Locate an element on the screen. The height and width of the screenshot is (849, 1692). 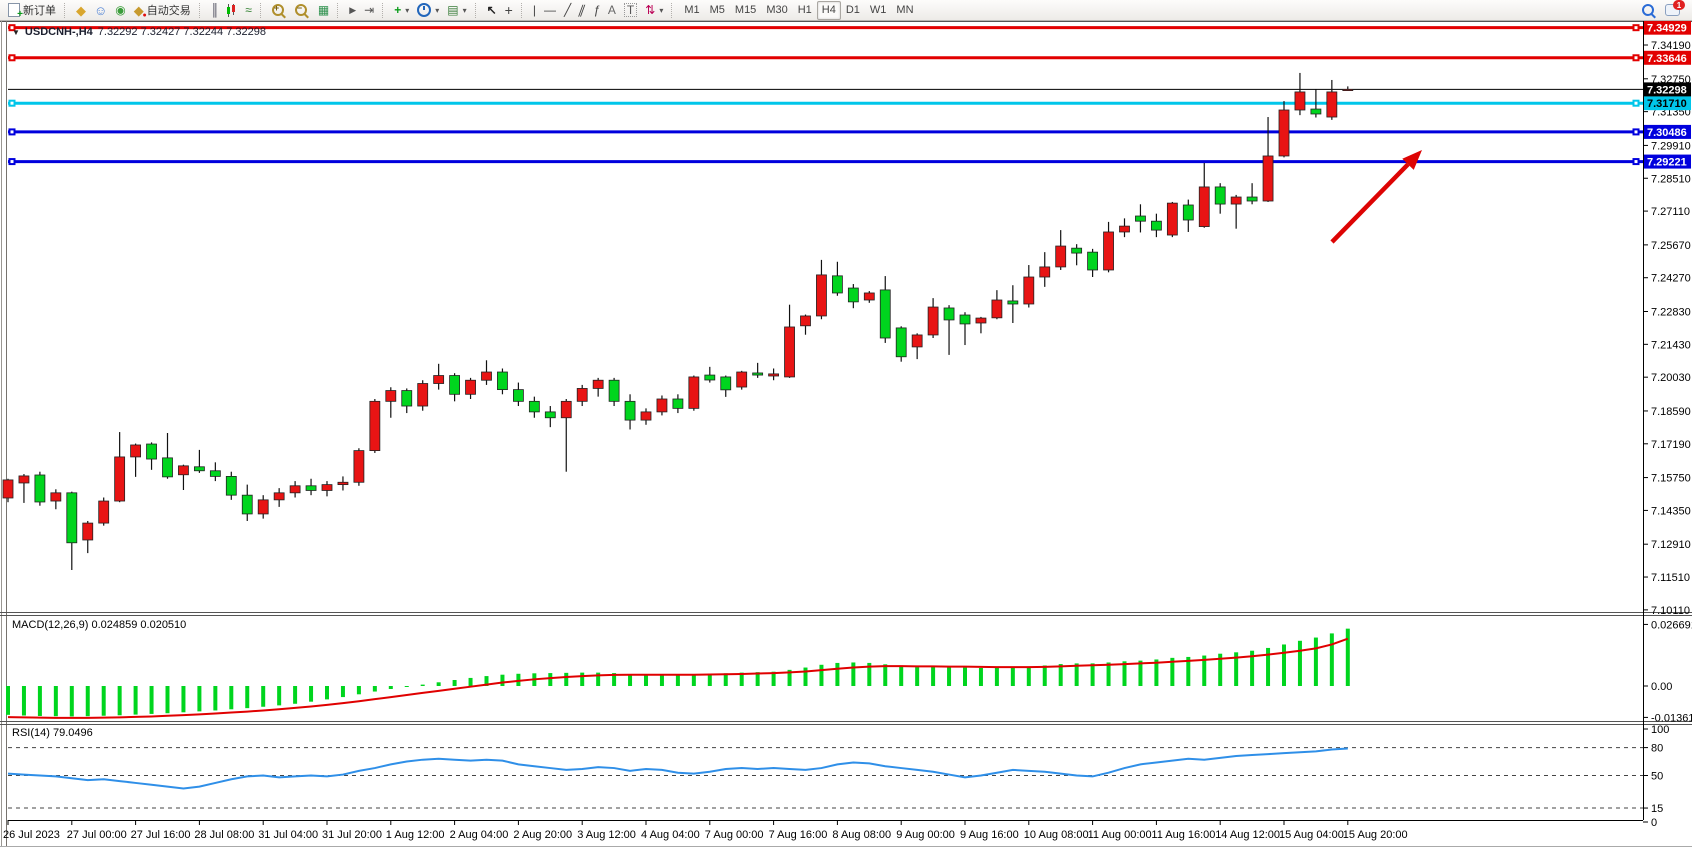
svg-text: 7.22830 is located at coordinates (1671, 312).